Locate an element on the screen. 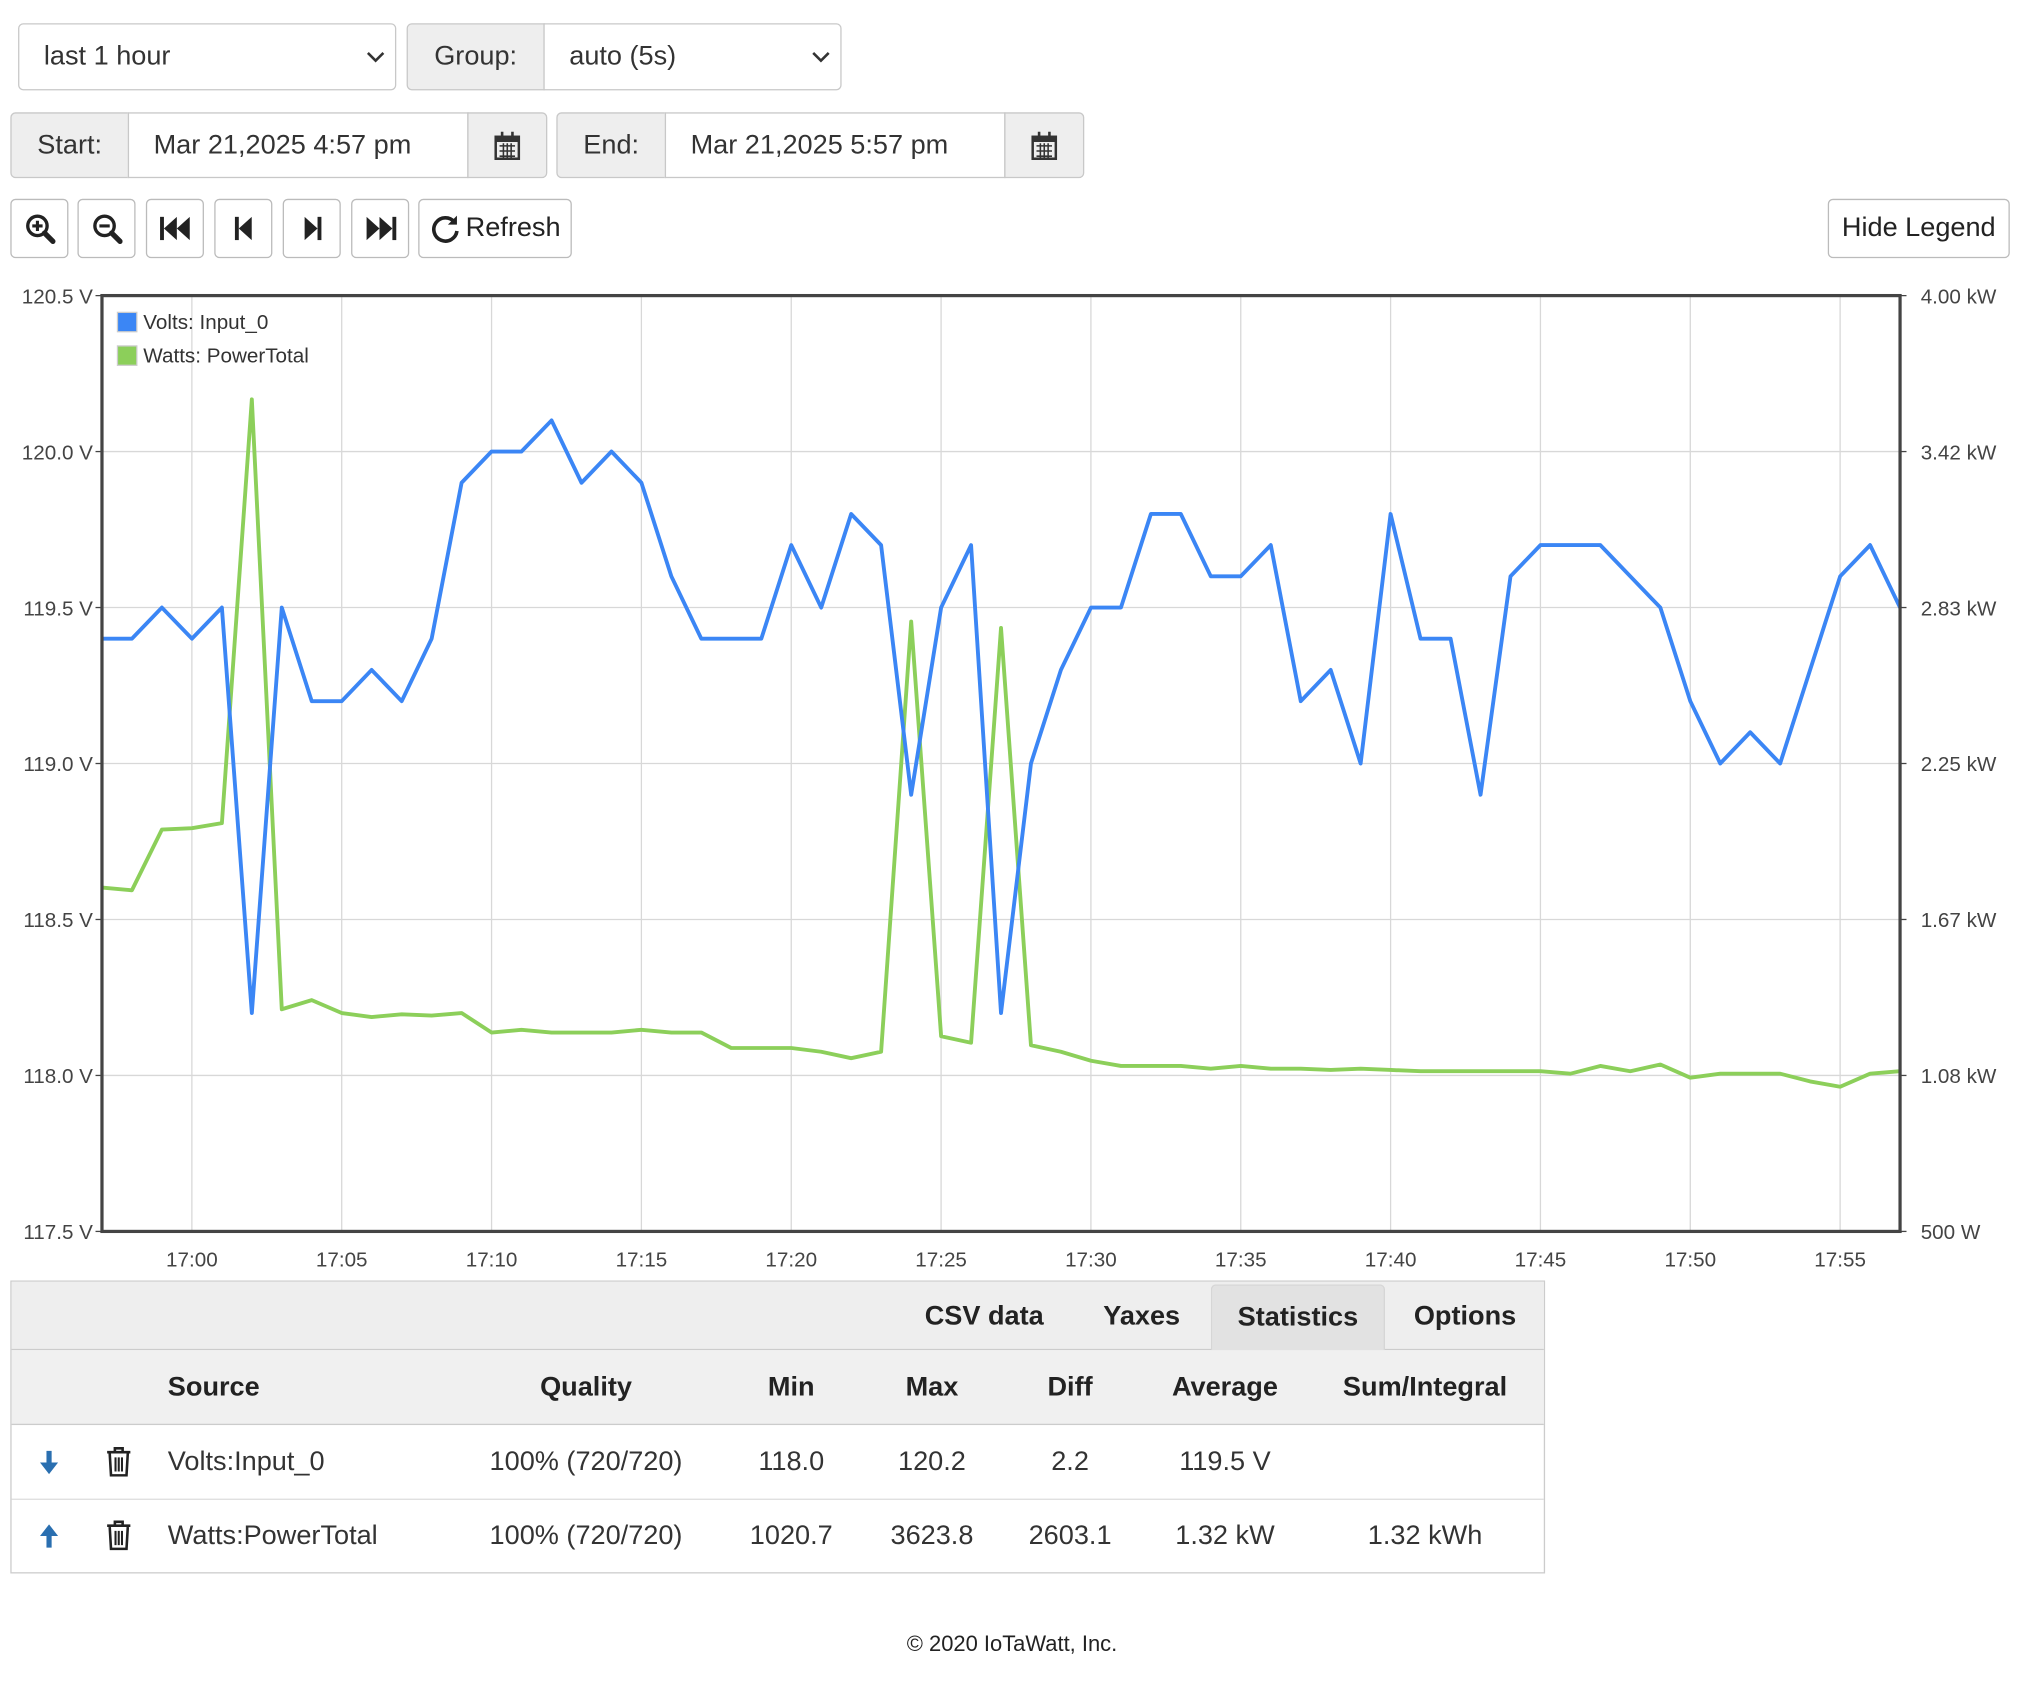 The width and height of the screenshot is (2024, 1686). next-button is located at coordinates (311, 228).